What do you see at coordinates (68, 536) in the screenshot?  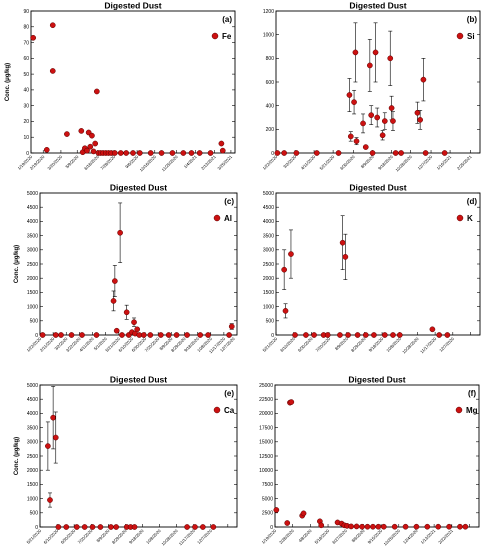 I see `x-tick-label: 6/30/2020` at bounding box center [68, 536].